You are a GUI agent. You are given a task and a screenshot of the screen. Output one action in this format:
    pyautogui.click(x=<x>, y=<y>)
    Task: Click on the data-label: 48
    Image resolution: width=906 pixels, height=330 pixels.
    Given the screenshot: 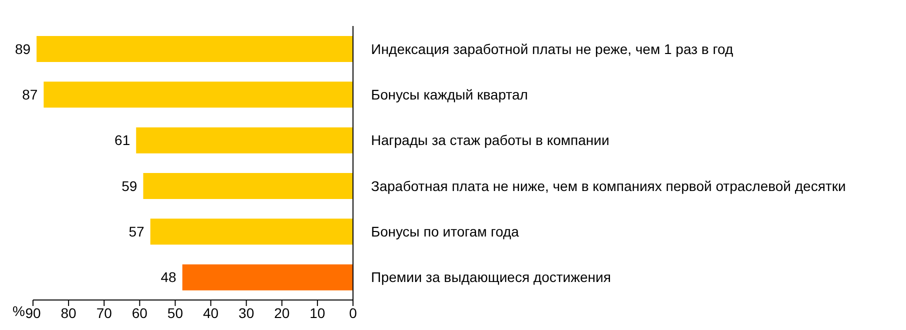 What is the action you would take?
    pyautogui.click(x=168, y=277)
    